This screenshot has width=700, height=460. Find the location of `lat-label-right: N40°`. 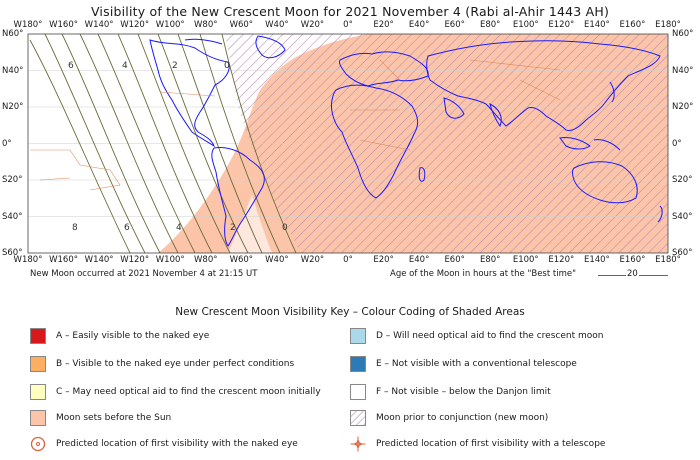

lat-label-right: N40° is located at coordinates (683, 70).